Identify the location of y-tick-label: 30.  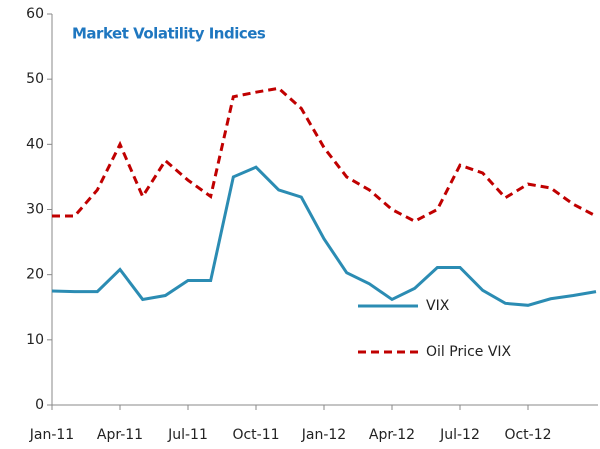
(35, 210).